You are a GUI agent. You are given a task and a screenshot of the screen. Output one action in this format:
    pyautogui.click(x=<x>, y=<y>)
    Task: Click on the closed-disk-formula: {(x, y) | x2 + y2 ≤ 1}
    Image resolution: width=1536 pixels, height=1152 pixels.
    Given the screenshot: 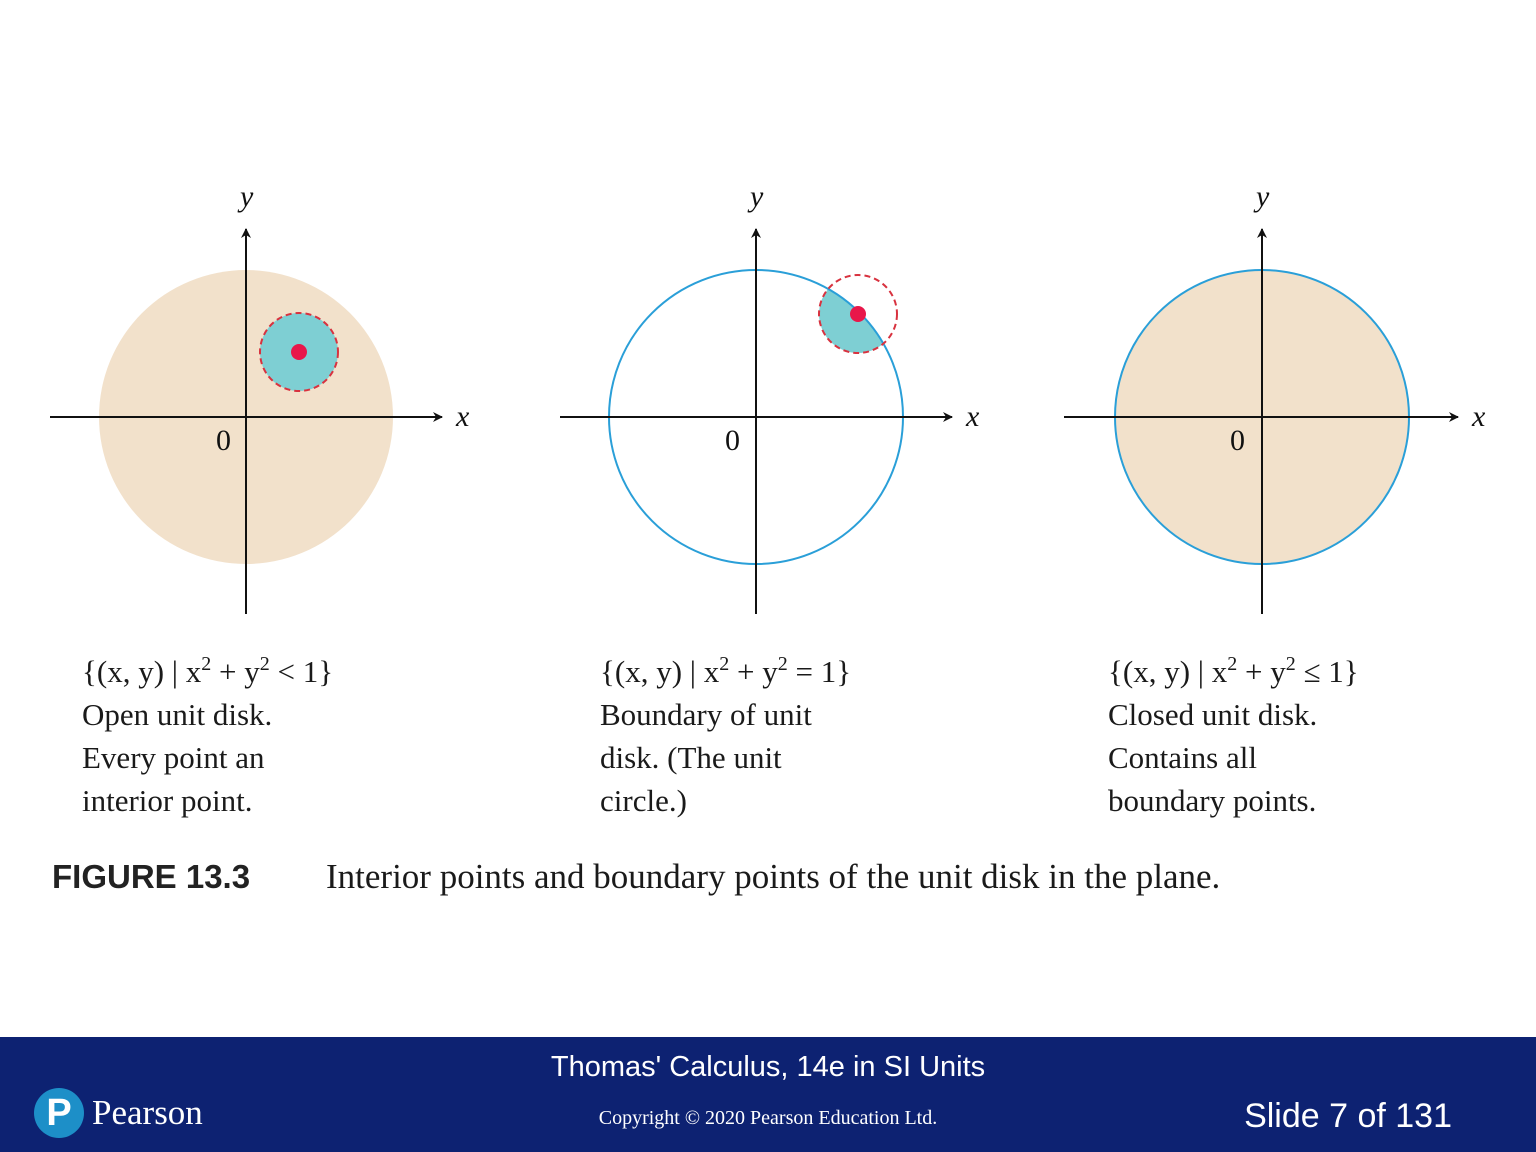 What is the action you would take?
    pyautogui.click(x=1233, y=671)
    